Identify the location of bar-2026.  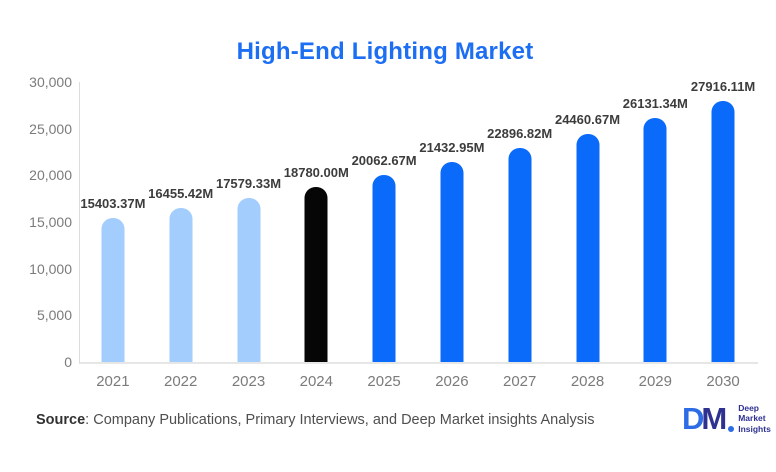
(452, 261).